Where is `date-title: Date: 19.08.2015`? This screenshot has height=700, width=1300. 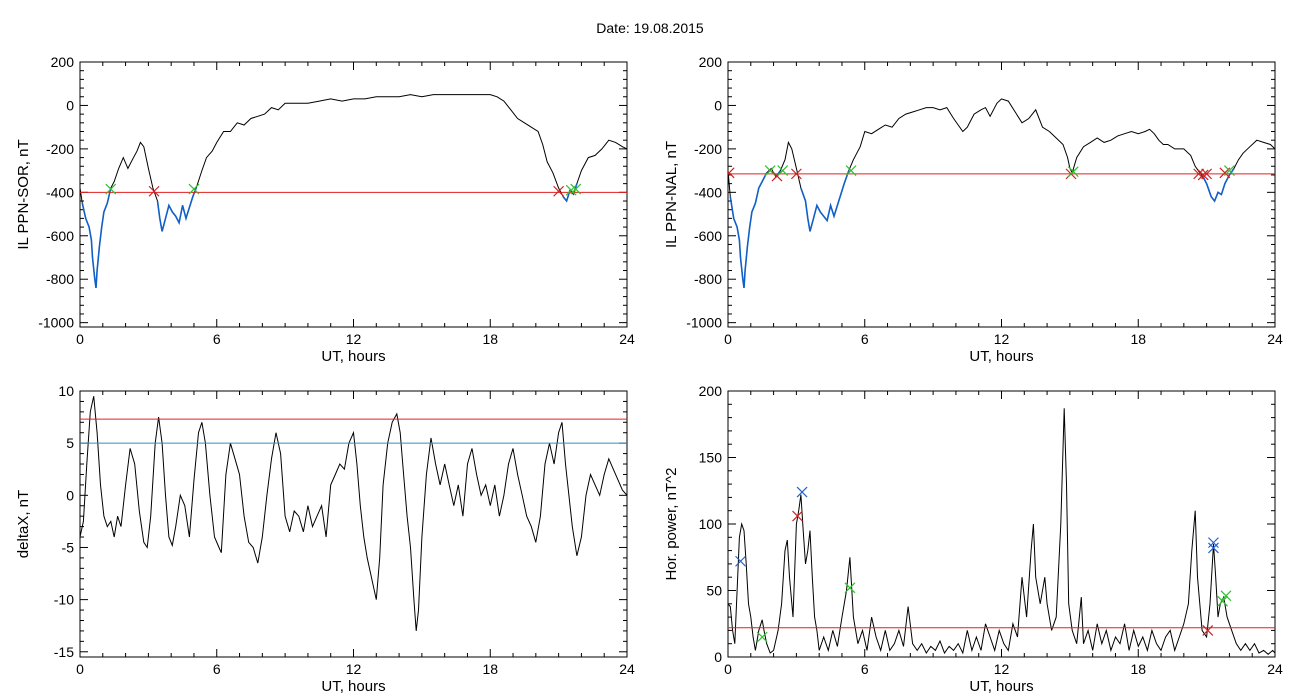
date-title: Date: 19.08.2015 is located at coordinates (650, 28).